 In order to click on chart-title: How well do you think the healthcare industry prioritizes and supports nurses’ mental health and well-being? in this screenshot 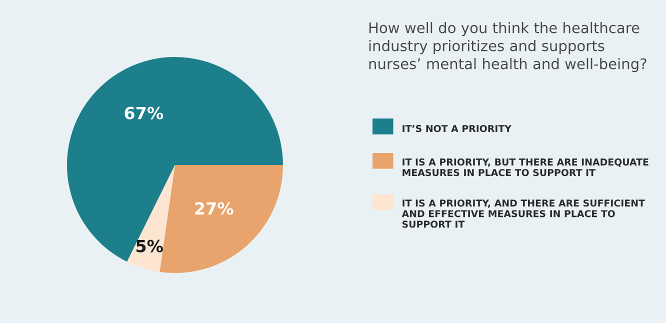, I will do `click(507, 47)`.